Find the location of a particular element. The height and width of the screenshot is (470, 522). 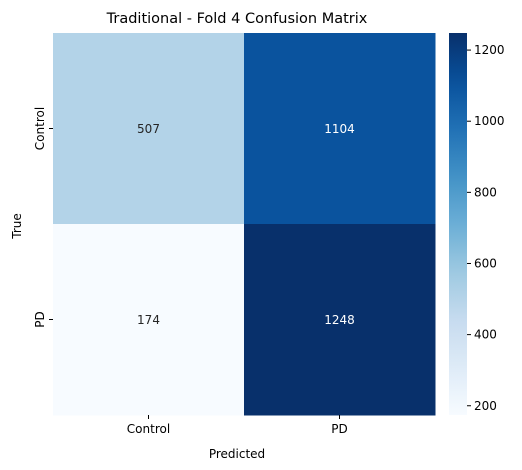

y-axis-label: True is located at coordinates (17, 226).